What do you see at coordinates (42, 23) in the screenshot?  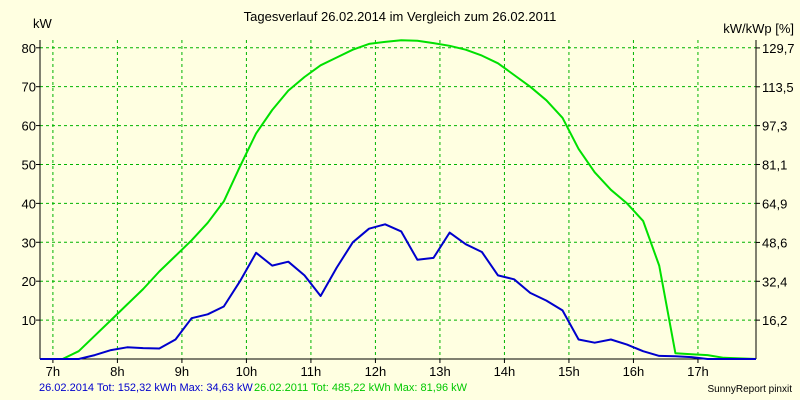 I see `left-axis-unit: kW` at bounding box center [42, 23].